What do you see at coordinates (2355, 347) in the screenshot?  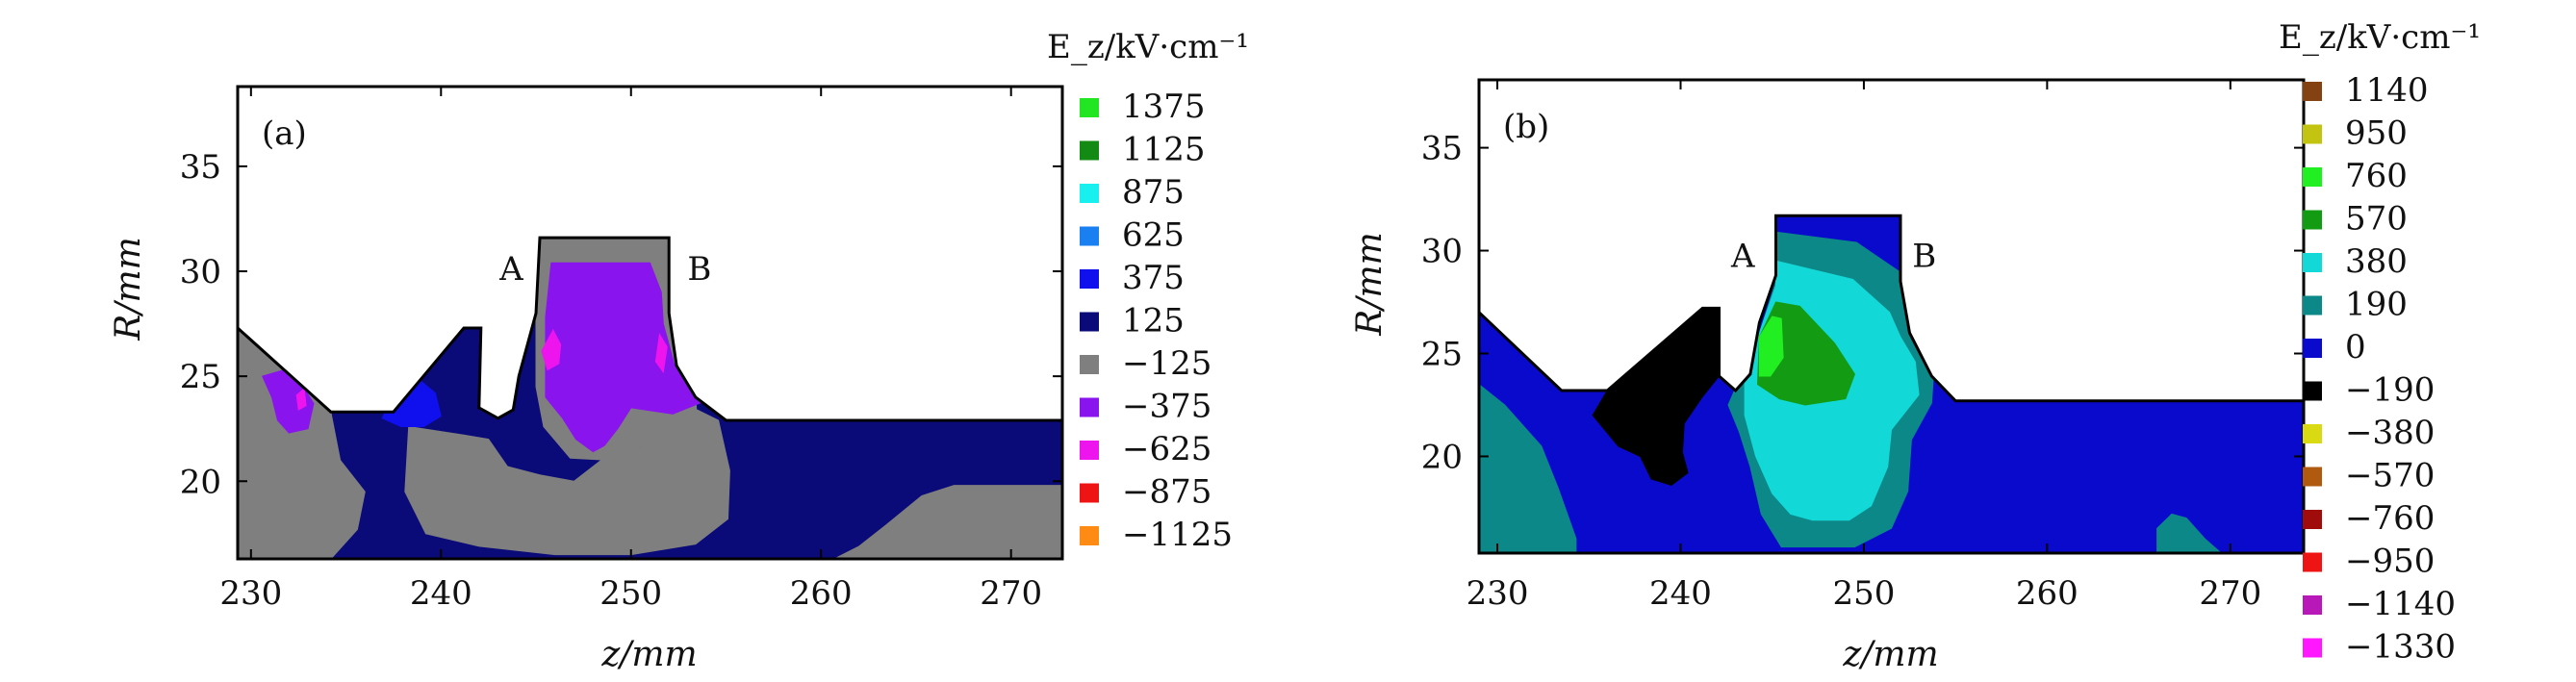 I see `legend-label: 0` at bounding box center [2355, 347].